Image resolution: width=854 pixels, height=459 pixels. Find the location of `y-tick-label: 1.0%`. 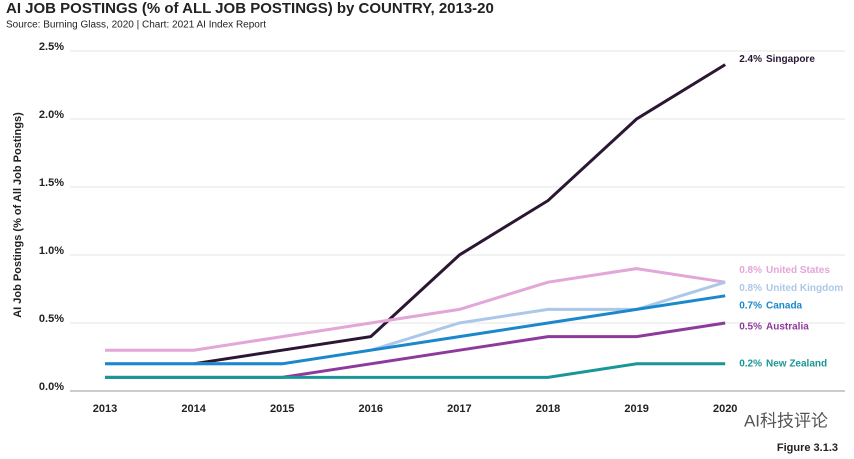

y-tick-label: 1.0% is located at coordinates (51, 251).